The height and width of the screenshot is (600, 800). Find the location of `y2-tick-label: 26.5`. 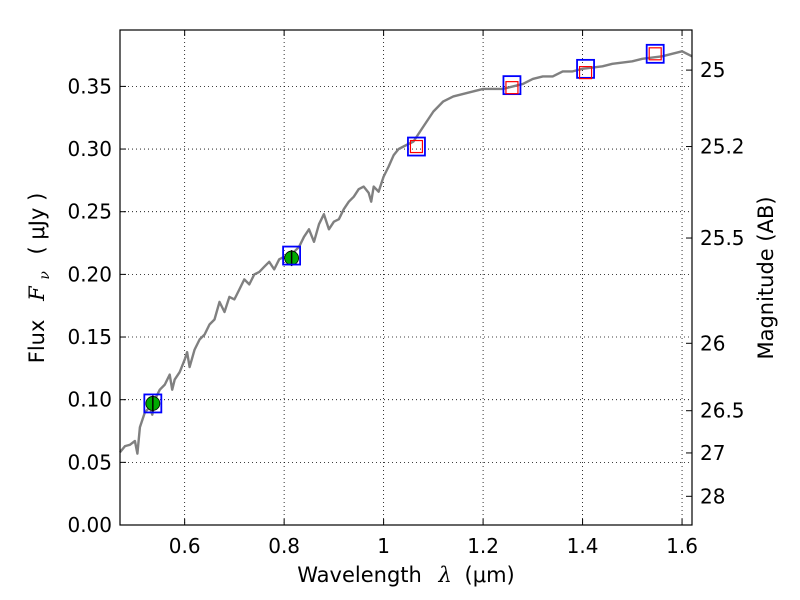

y2-tick-label: 26.5 is located at coordinates (722, 411).